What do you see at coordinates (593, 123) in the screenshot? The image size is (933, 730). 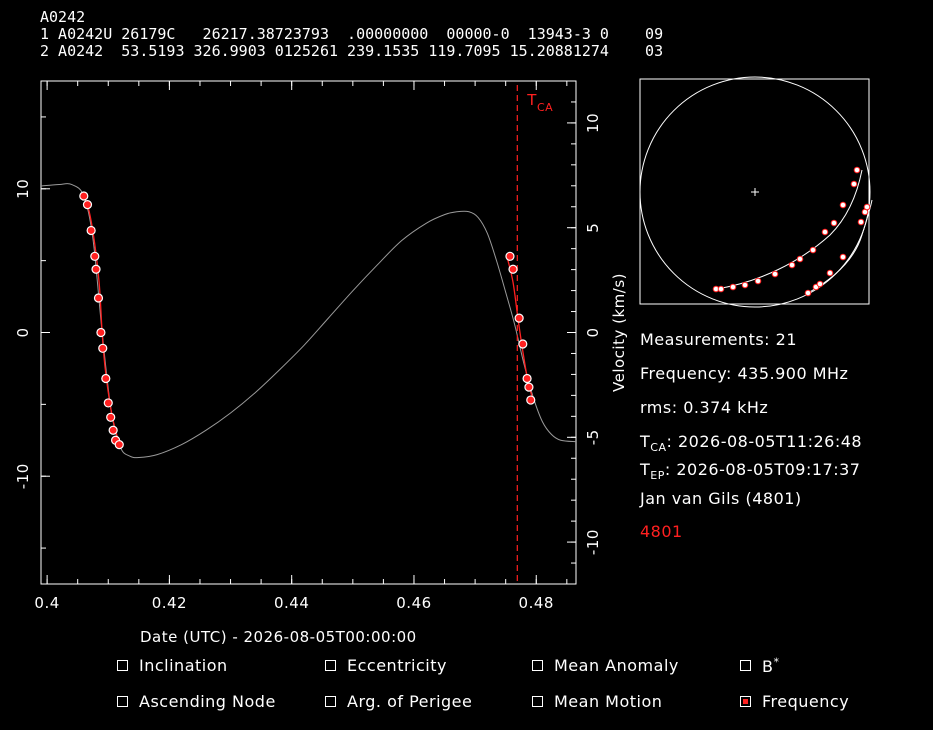 I see `y-right-tick-label: 10` at bounding box center [593, 123].